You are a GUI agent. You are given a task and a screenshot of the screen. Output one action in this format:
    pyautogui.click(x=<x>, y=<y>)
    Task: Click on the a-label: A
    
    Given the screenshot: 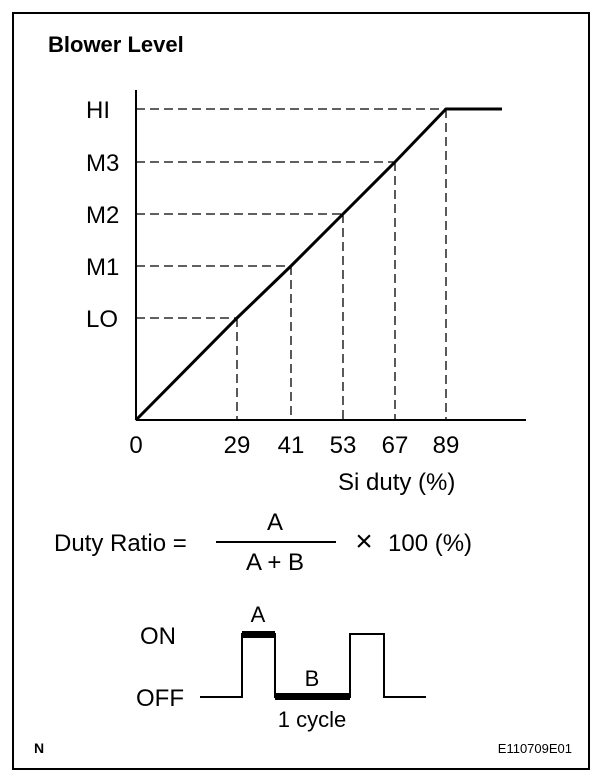 What is the action you would take?
    pyautogui.click(x=258, y=614)
    